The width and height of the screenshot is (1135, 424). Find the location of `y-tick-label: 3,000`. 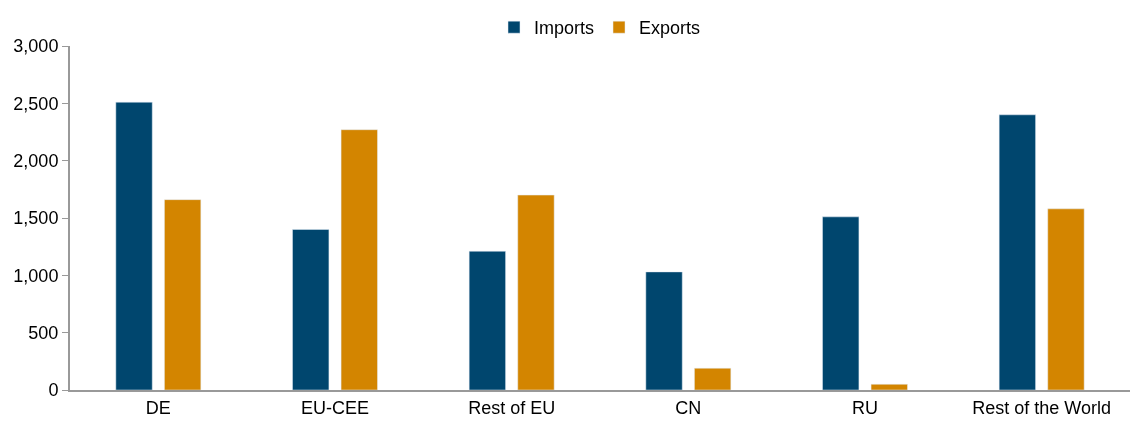

y-tick-label: 3,000 is located at coordinates (36, 46).